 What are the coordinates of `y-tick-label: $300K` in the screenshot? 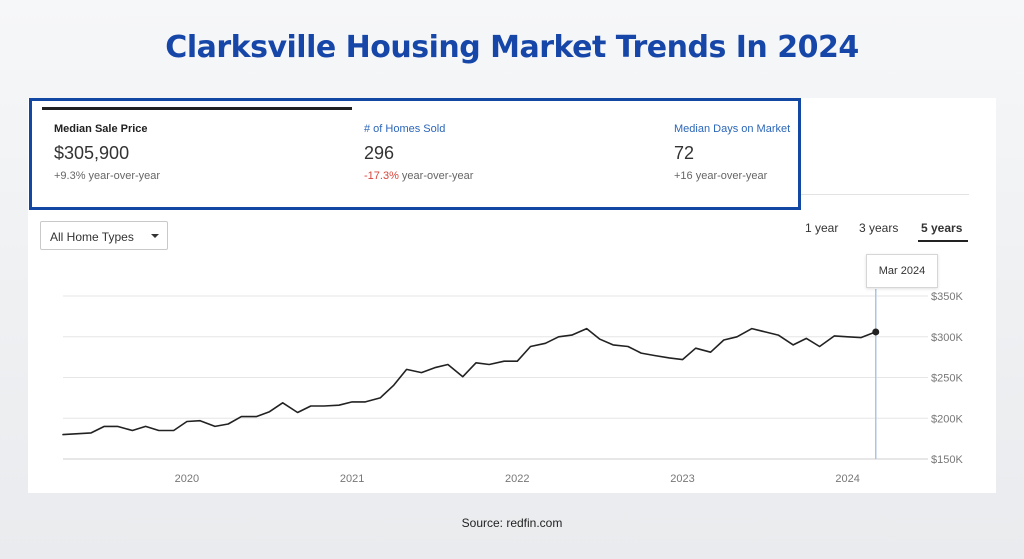 It's located at (947, 338).